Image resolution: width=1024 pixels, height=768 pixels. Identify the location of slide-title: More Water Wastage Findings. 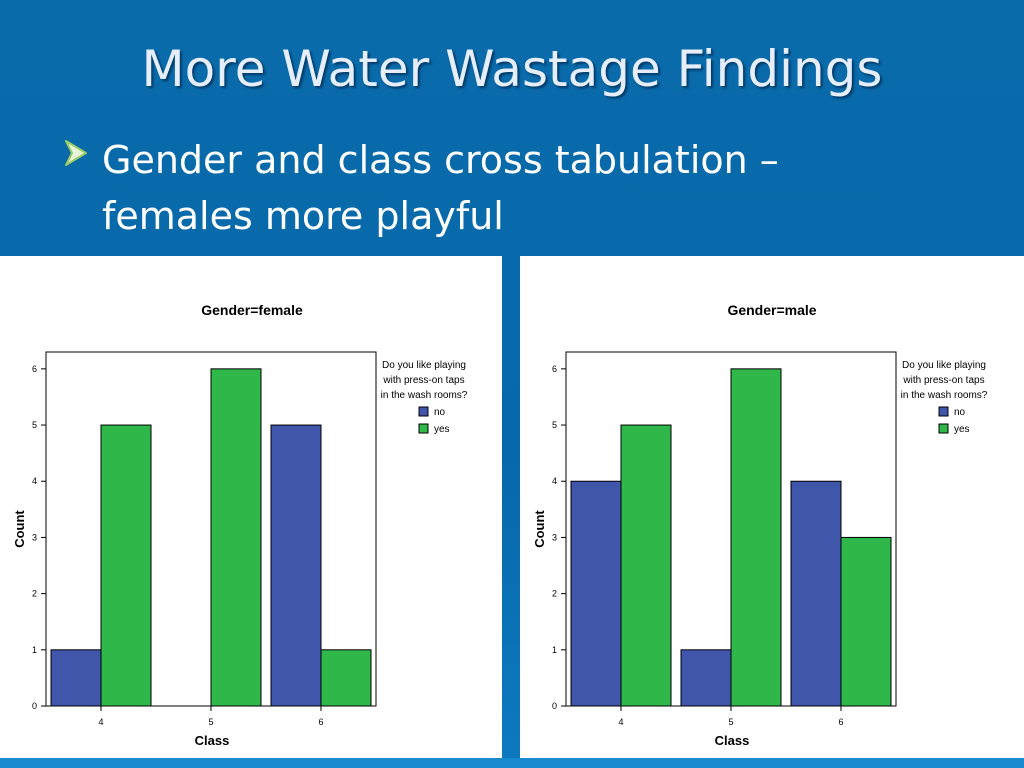
(512, 69).